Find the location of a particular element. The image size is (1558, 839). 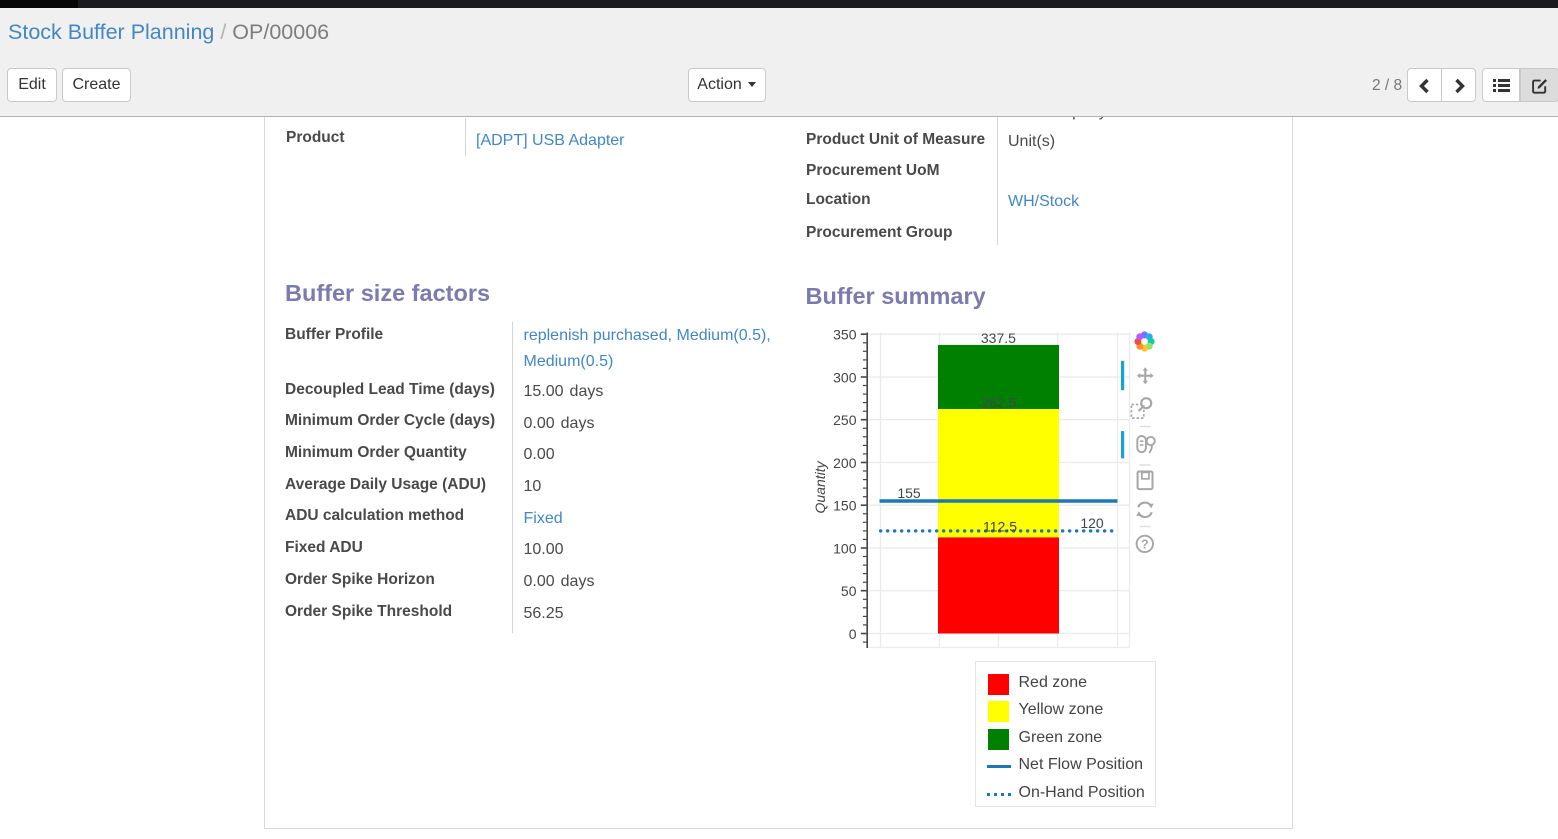

svg-text: 100 is located at coordinates (845, 549).